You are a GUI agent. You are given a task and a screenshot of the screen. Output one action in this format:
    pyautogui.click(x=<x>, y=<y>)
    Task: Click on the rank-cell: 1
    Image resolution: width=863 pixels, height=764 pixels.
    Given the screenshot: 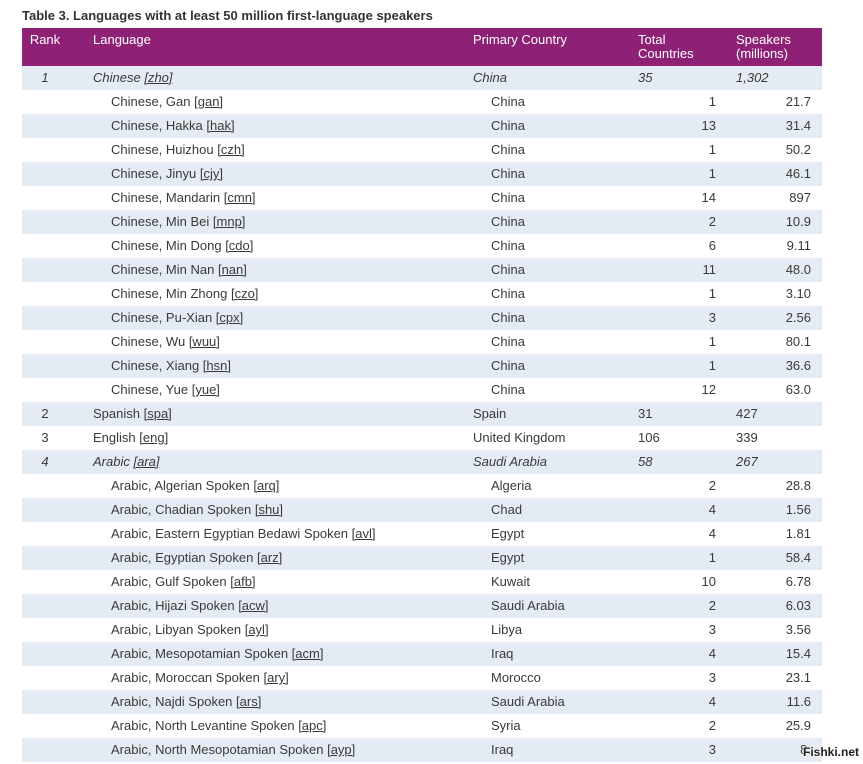 What is the action you would take?
    pyautogui.click(x=45, y=77)
    